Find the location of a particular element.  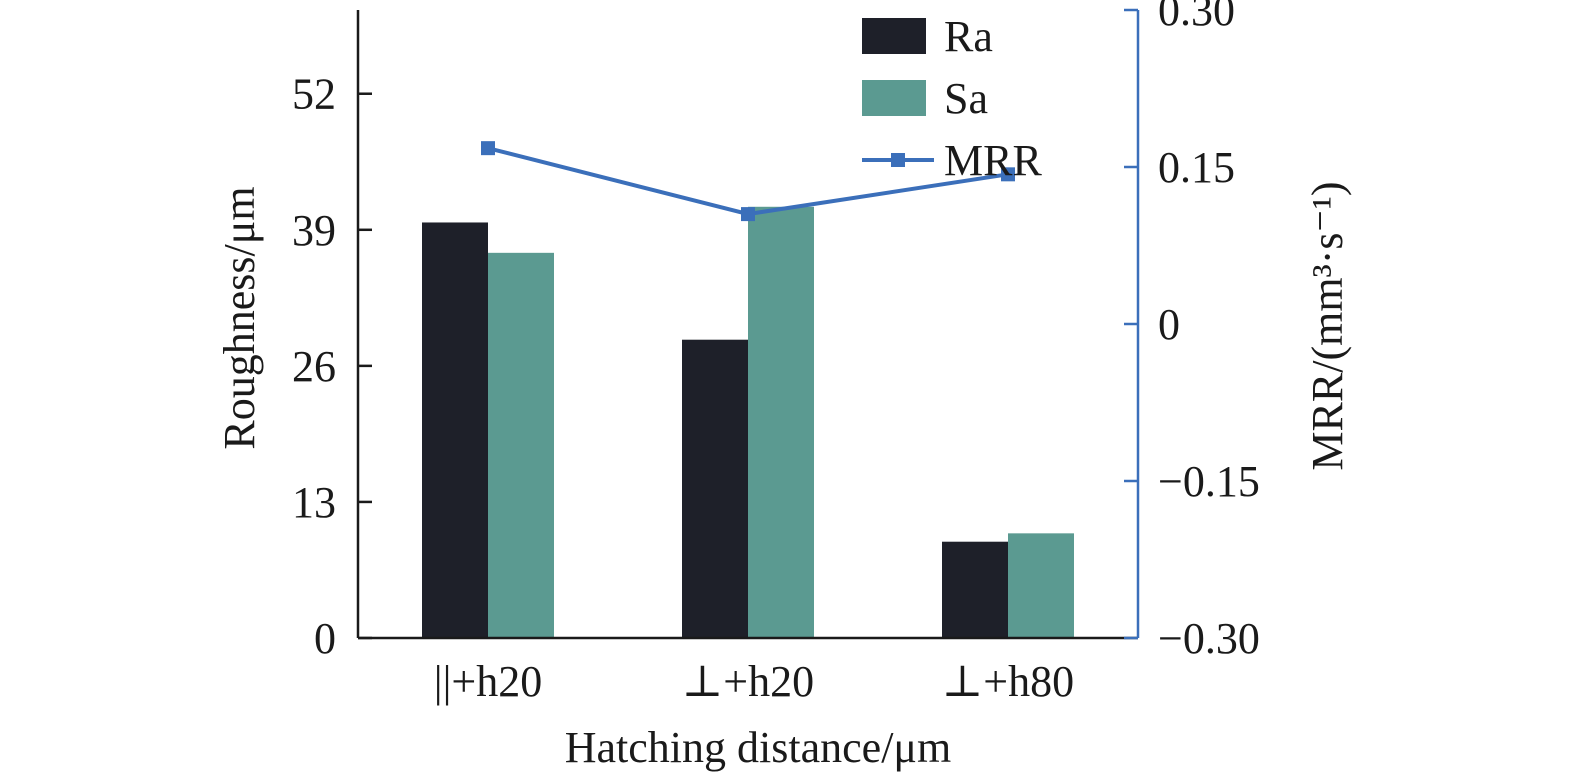

legend-label-mrr: MRR is located at coordinates (993, 160).